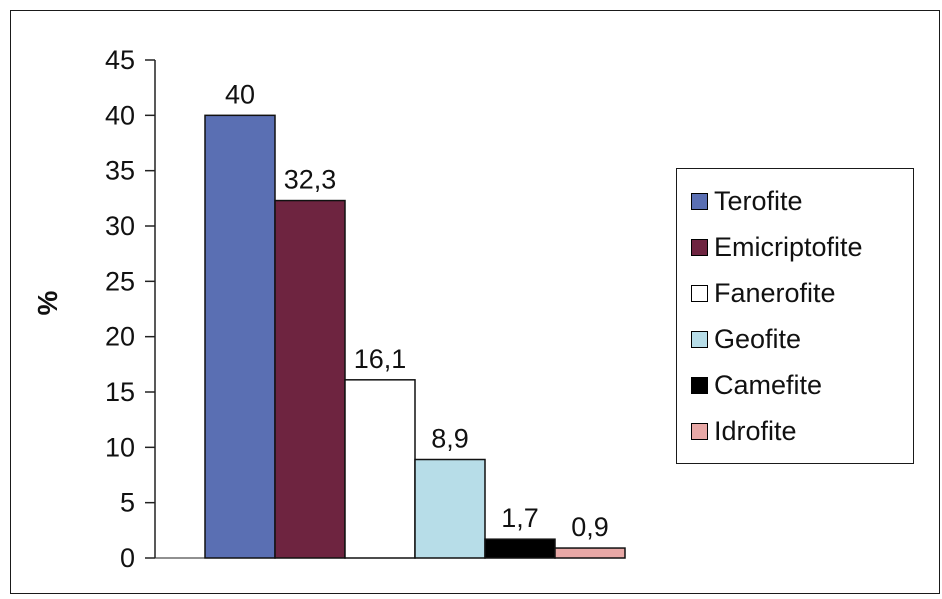  Describe the element at coordinates (755, 430) in the screenshot. I see `legend-label: Idrofite` at that location.